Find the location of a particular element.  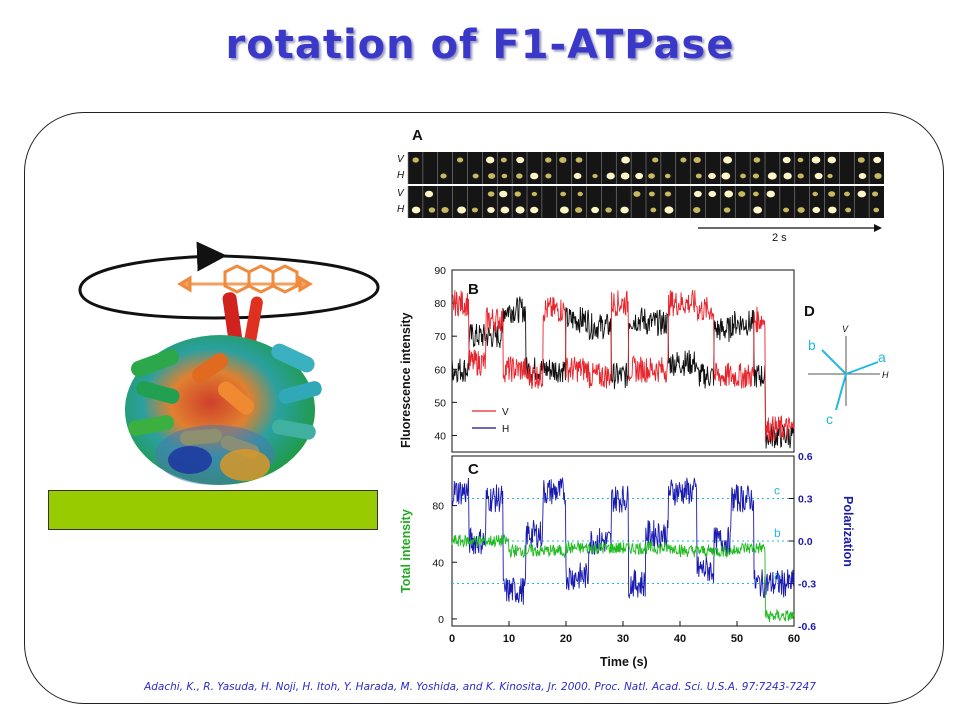

panel-c-ylabel-right: Polarization is located at coordinates (848, 531).